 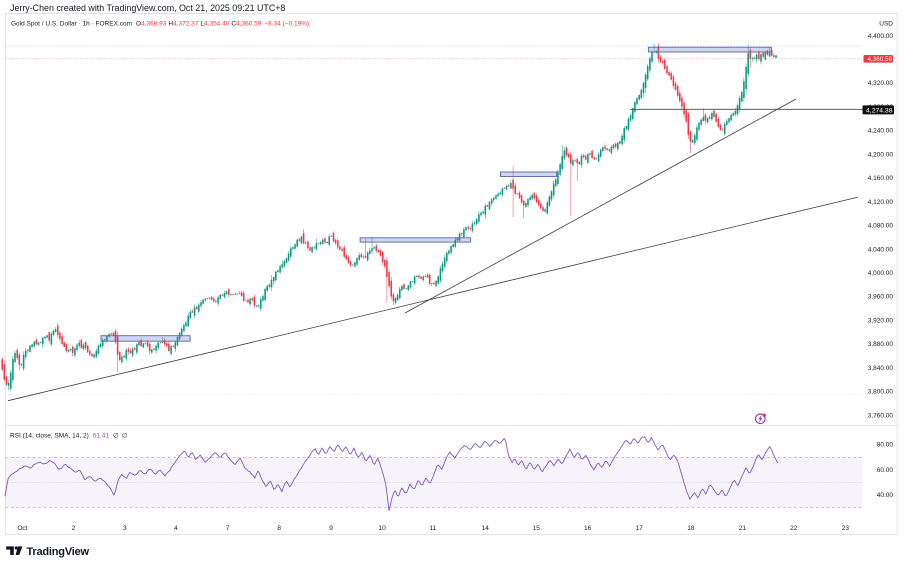 What do you see at coordinates (885, 470) in the screenshot?
I see `svg-text: 60.00` at bounding box center [885, 470].